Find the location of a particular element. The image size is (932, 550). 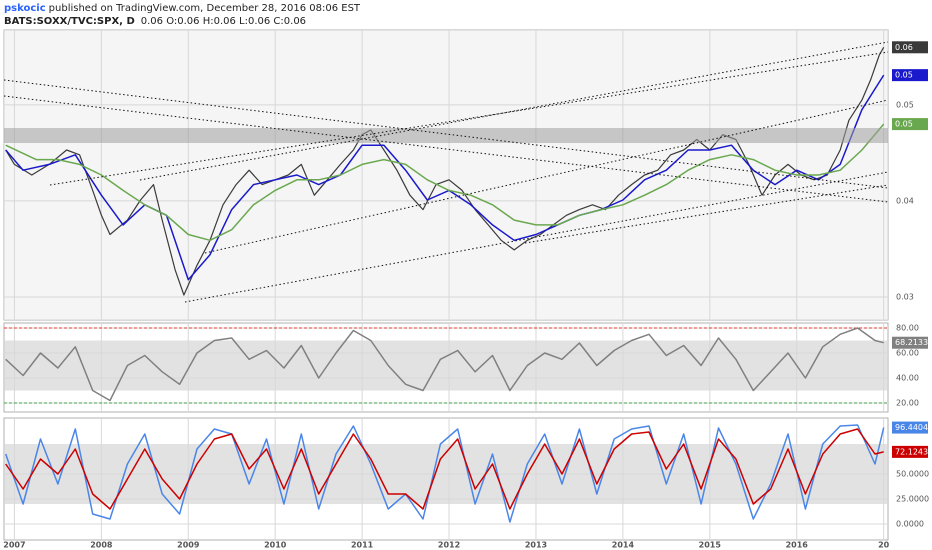

x-tick-label: 2009 is located at coordinates (188, 545).